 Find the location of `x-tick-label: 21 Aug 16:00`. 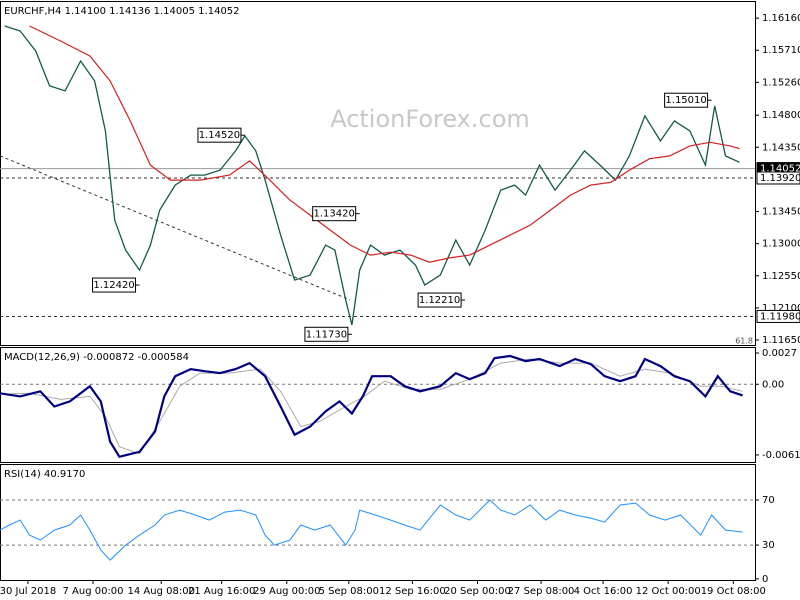

x-tick-label: 21 Aug 16:00 is located at coordinates (221, 591).